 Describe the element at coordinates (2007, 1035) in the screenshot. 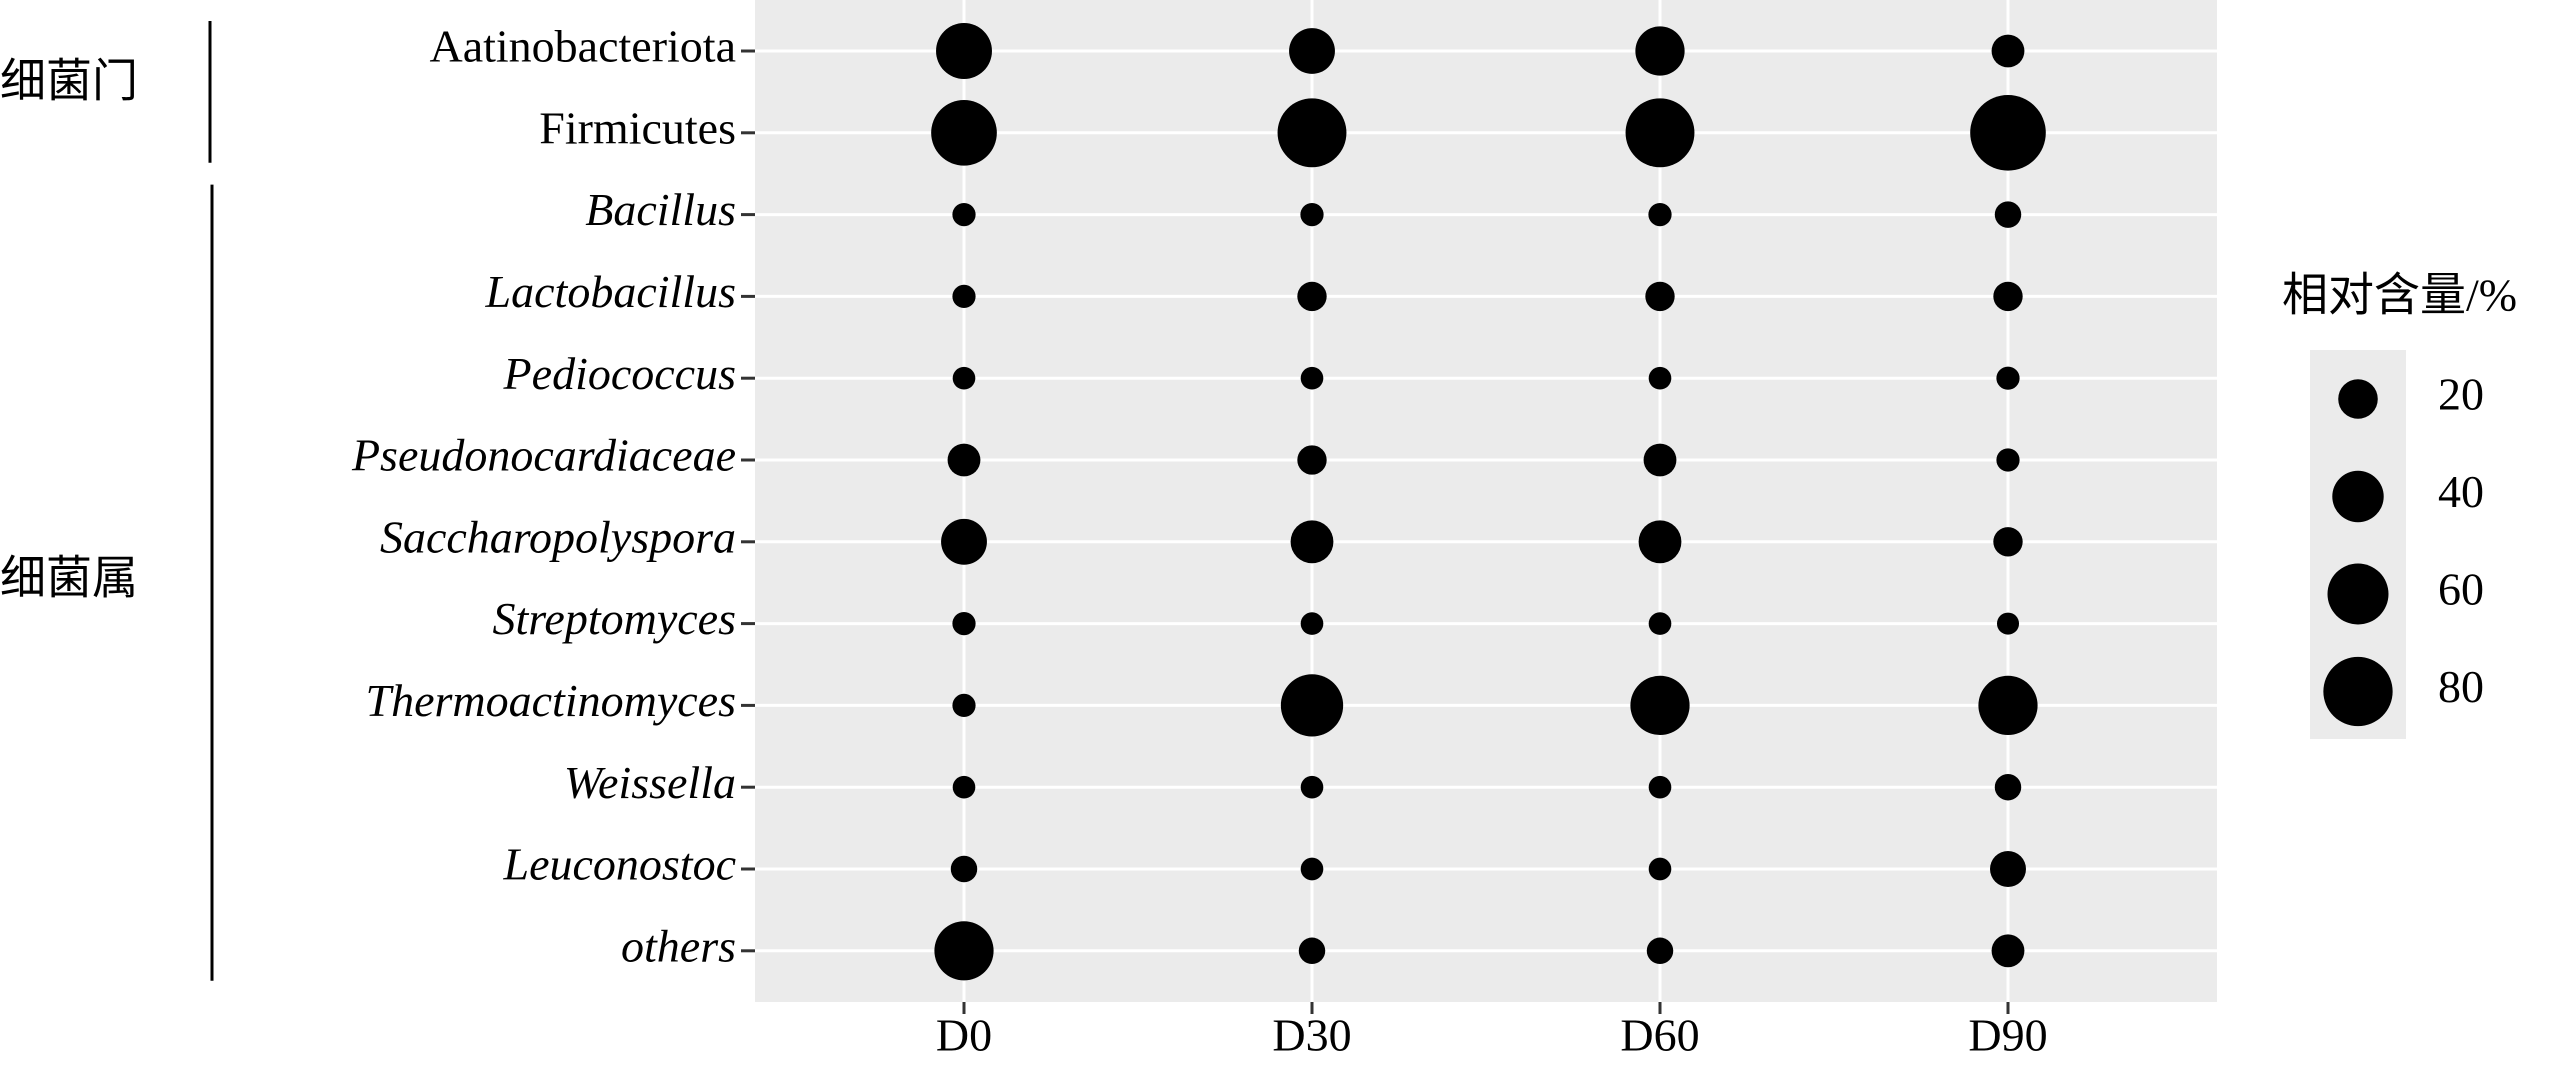

I see `x-tick-label: D90` at that location.